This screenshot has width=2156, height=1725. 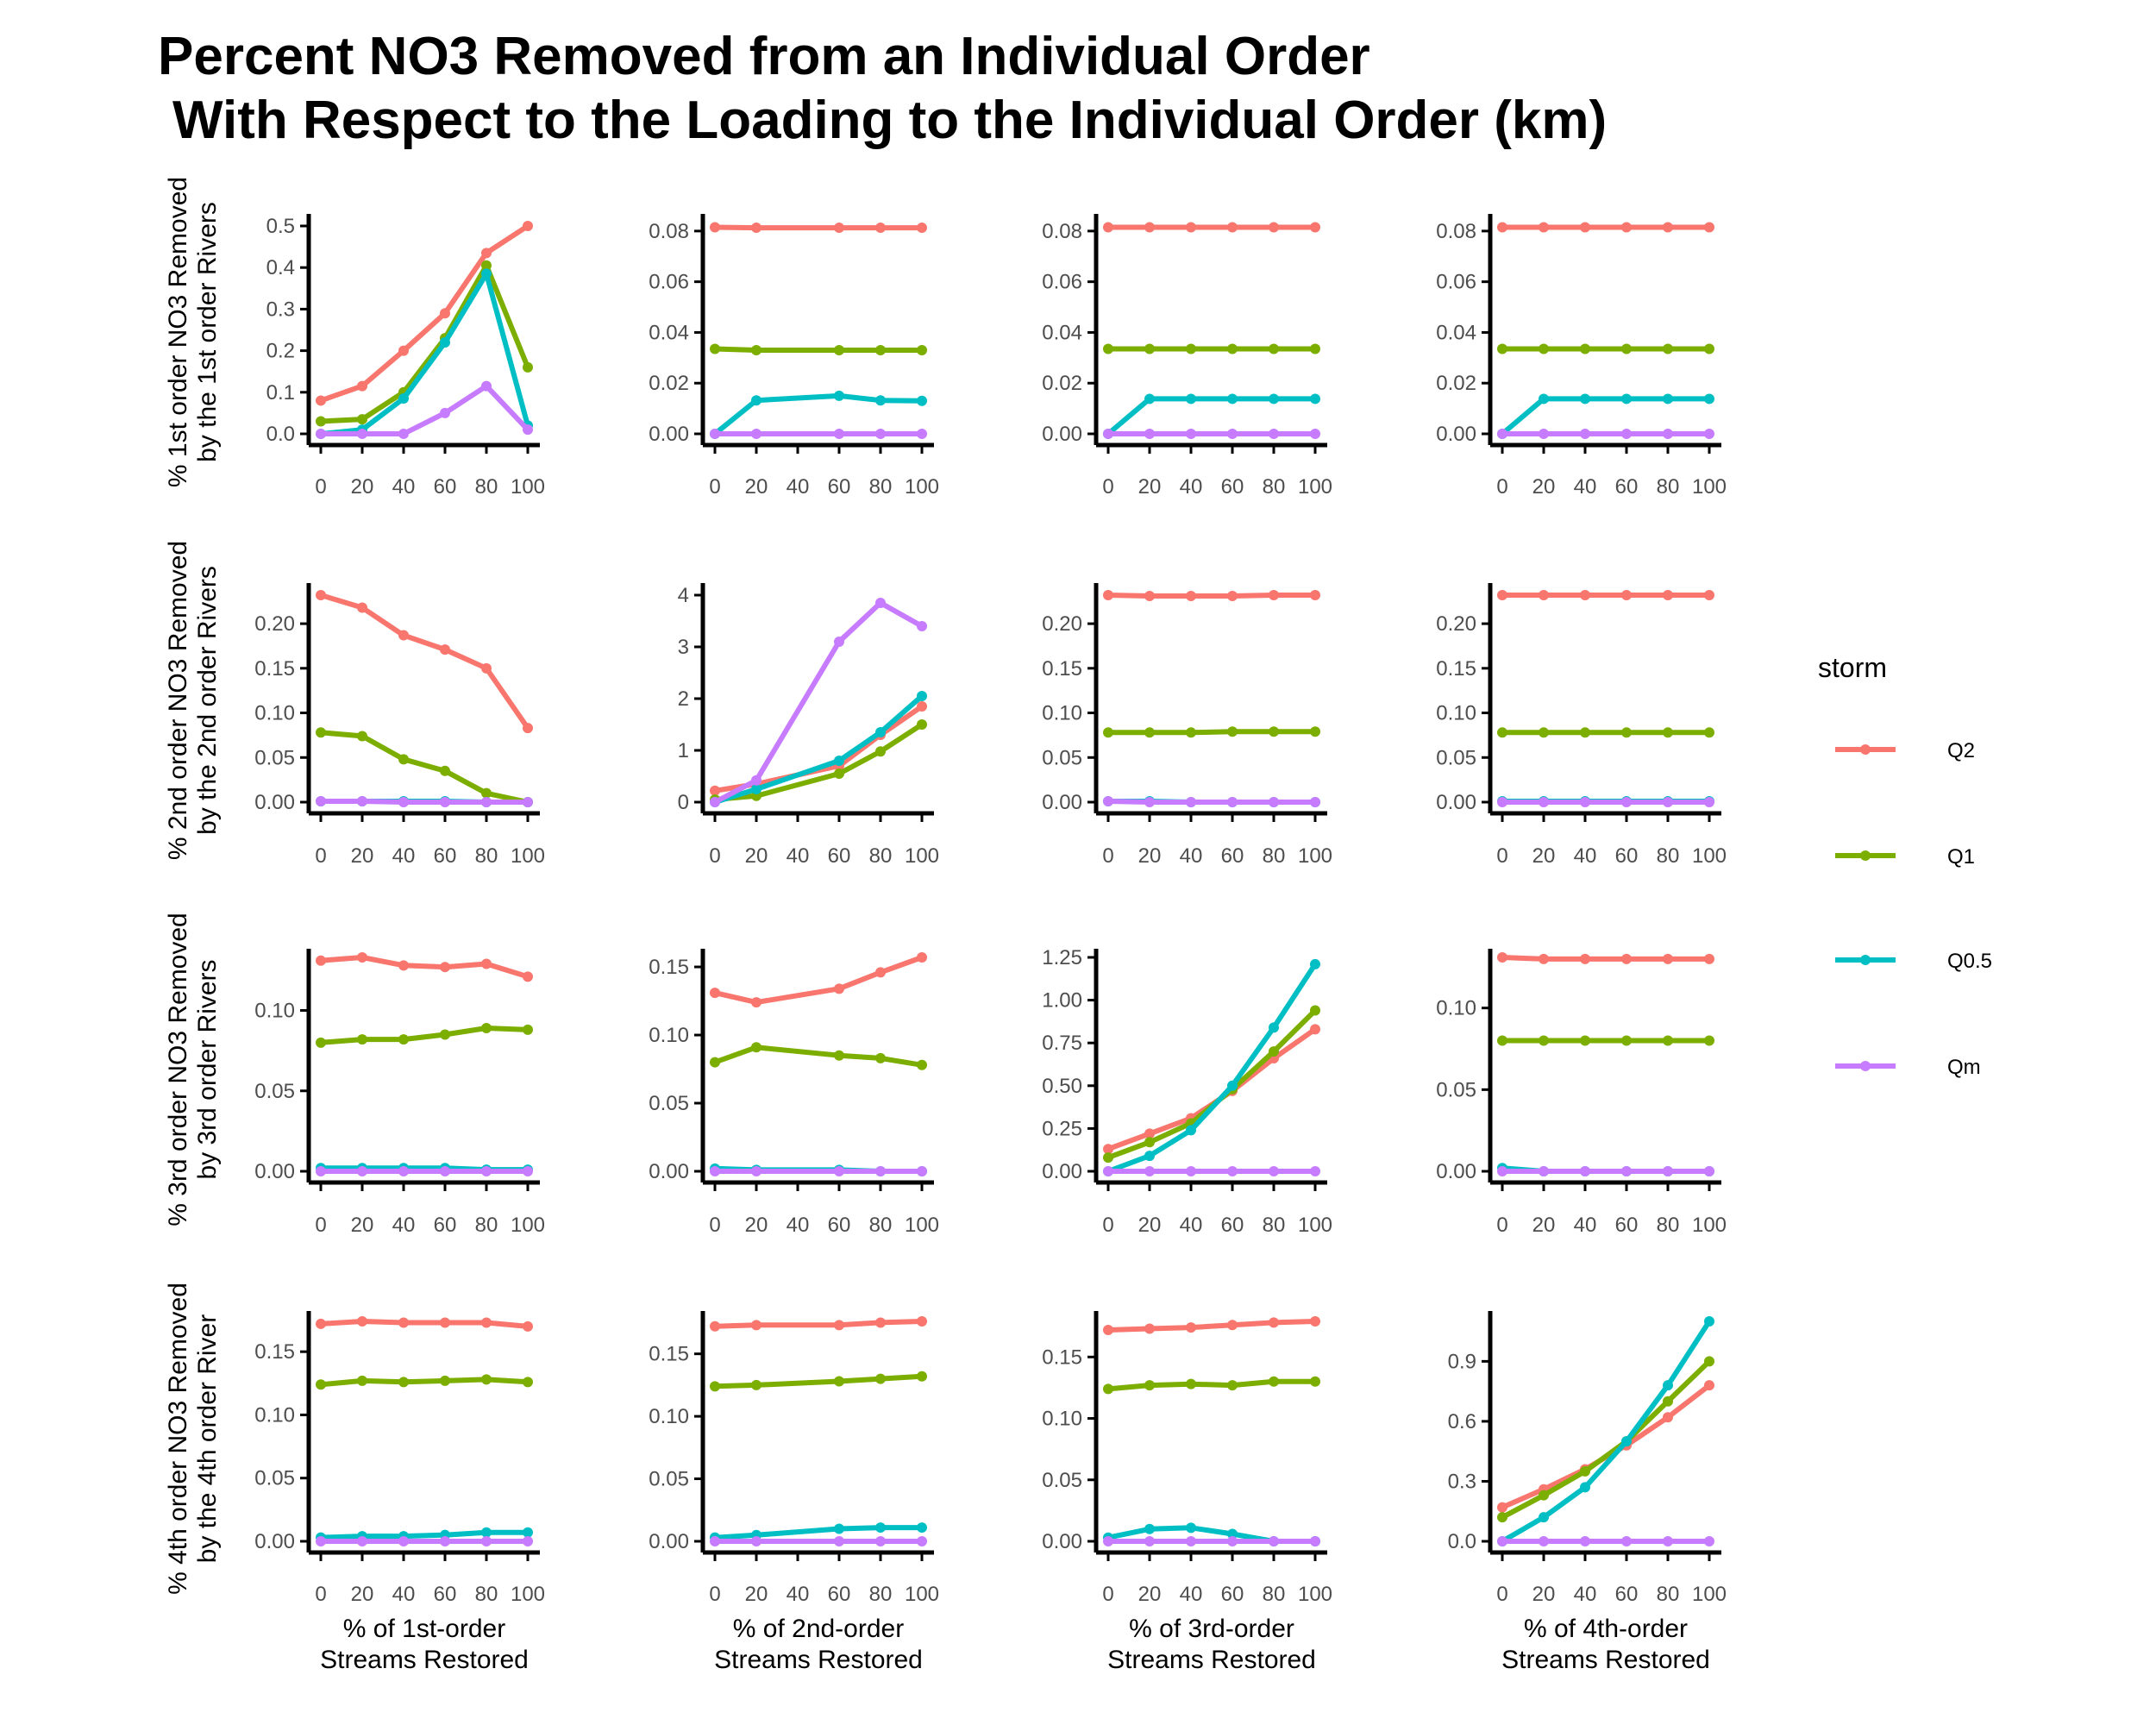 I want to click on legend: storm Q2 Q1 Q0.5 Qm, so click(x=1905, y=866).